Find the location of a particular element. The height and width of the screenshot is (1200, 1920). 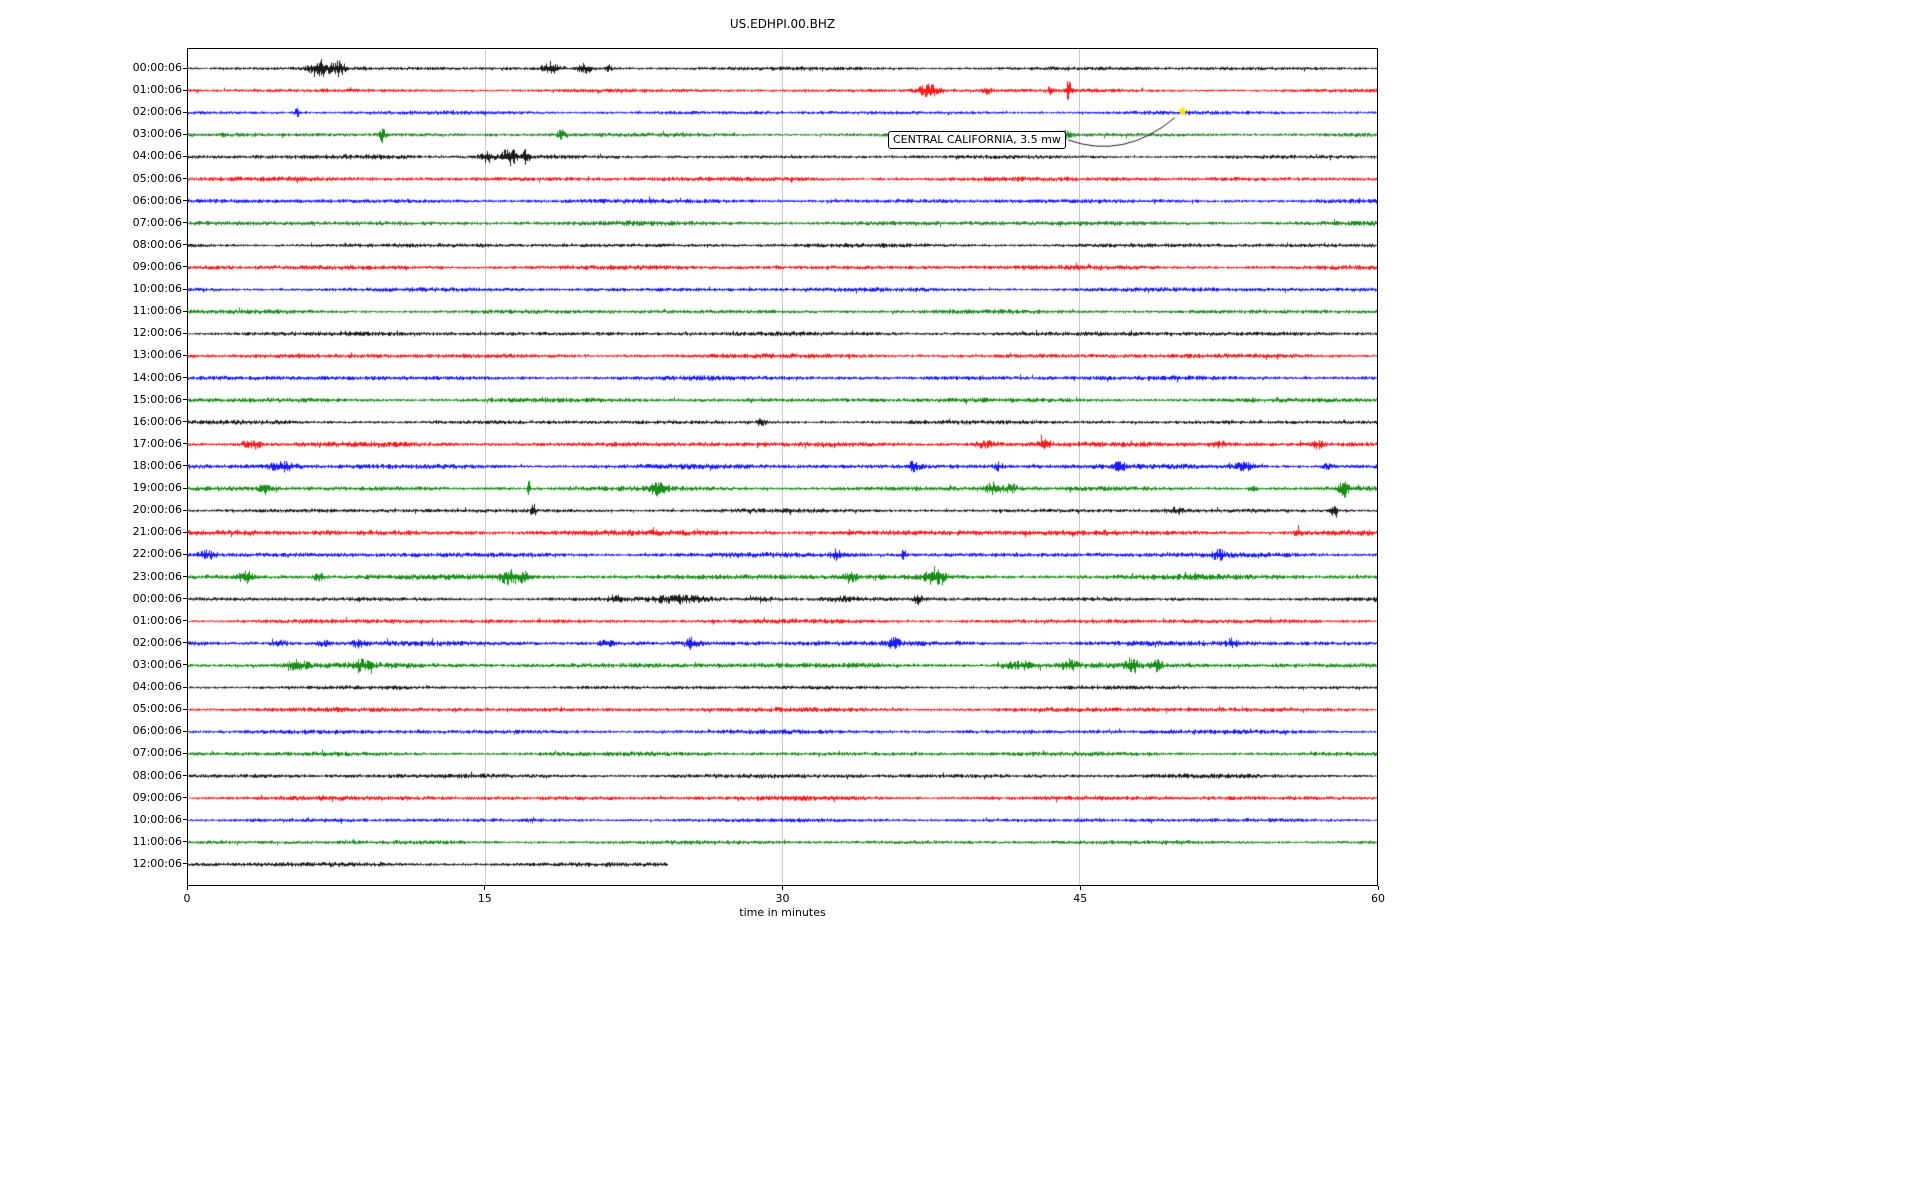

row-label: 13:00:06 is located at coordinates (157, 355).